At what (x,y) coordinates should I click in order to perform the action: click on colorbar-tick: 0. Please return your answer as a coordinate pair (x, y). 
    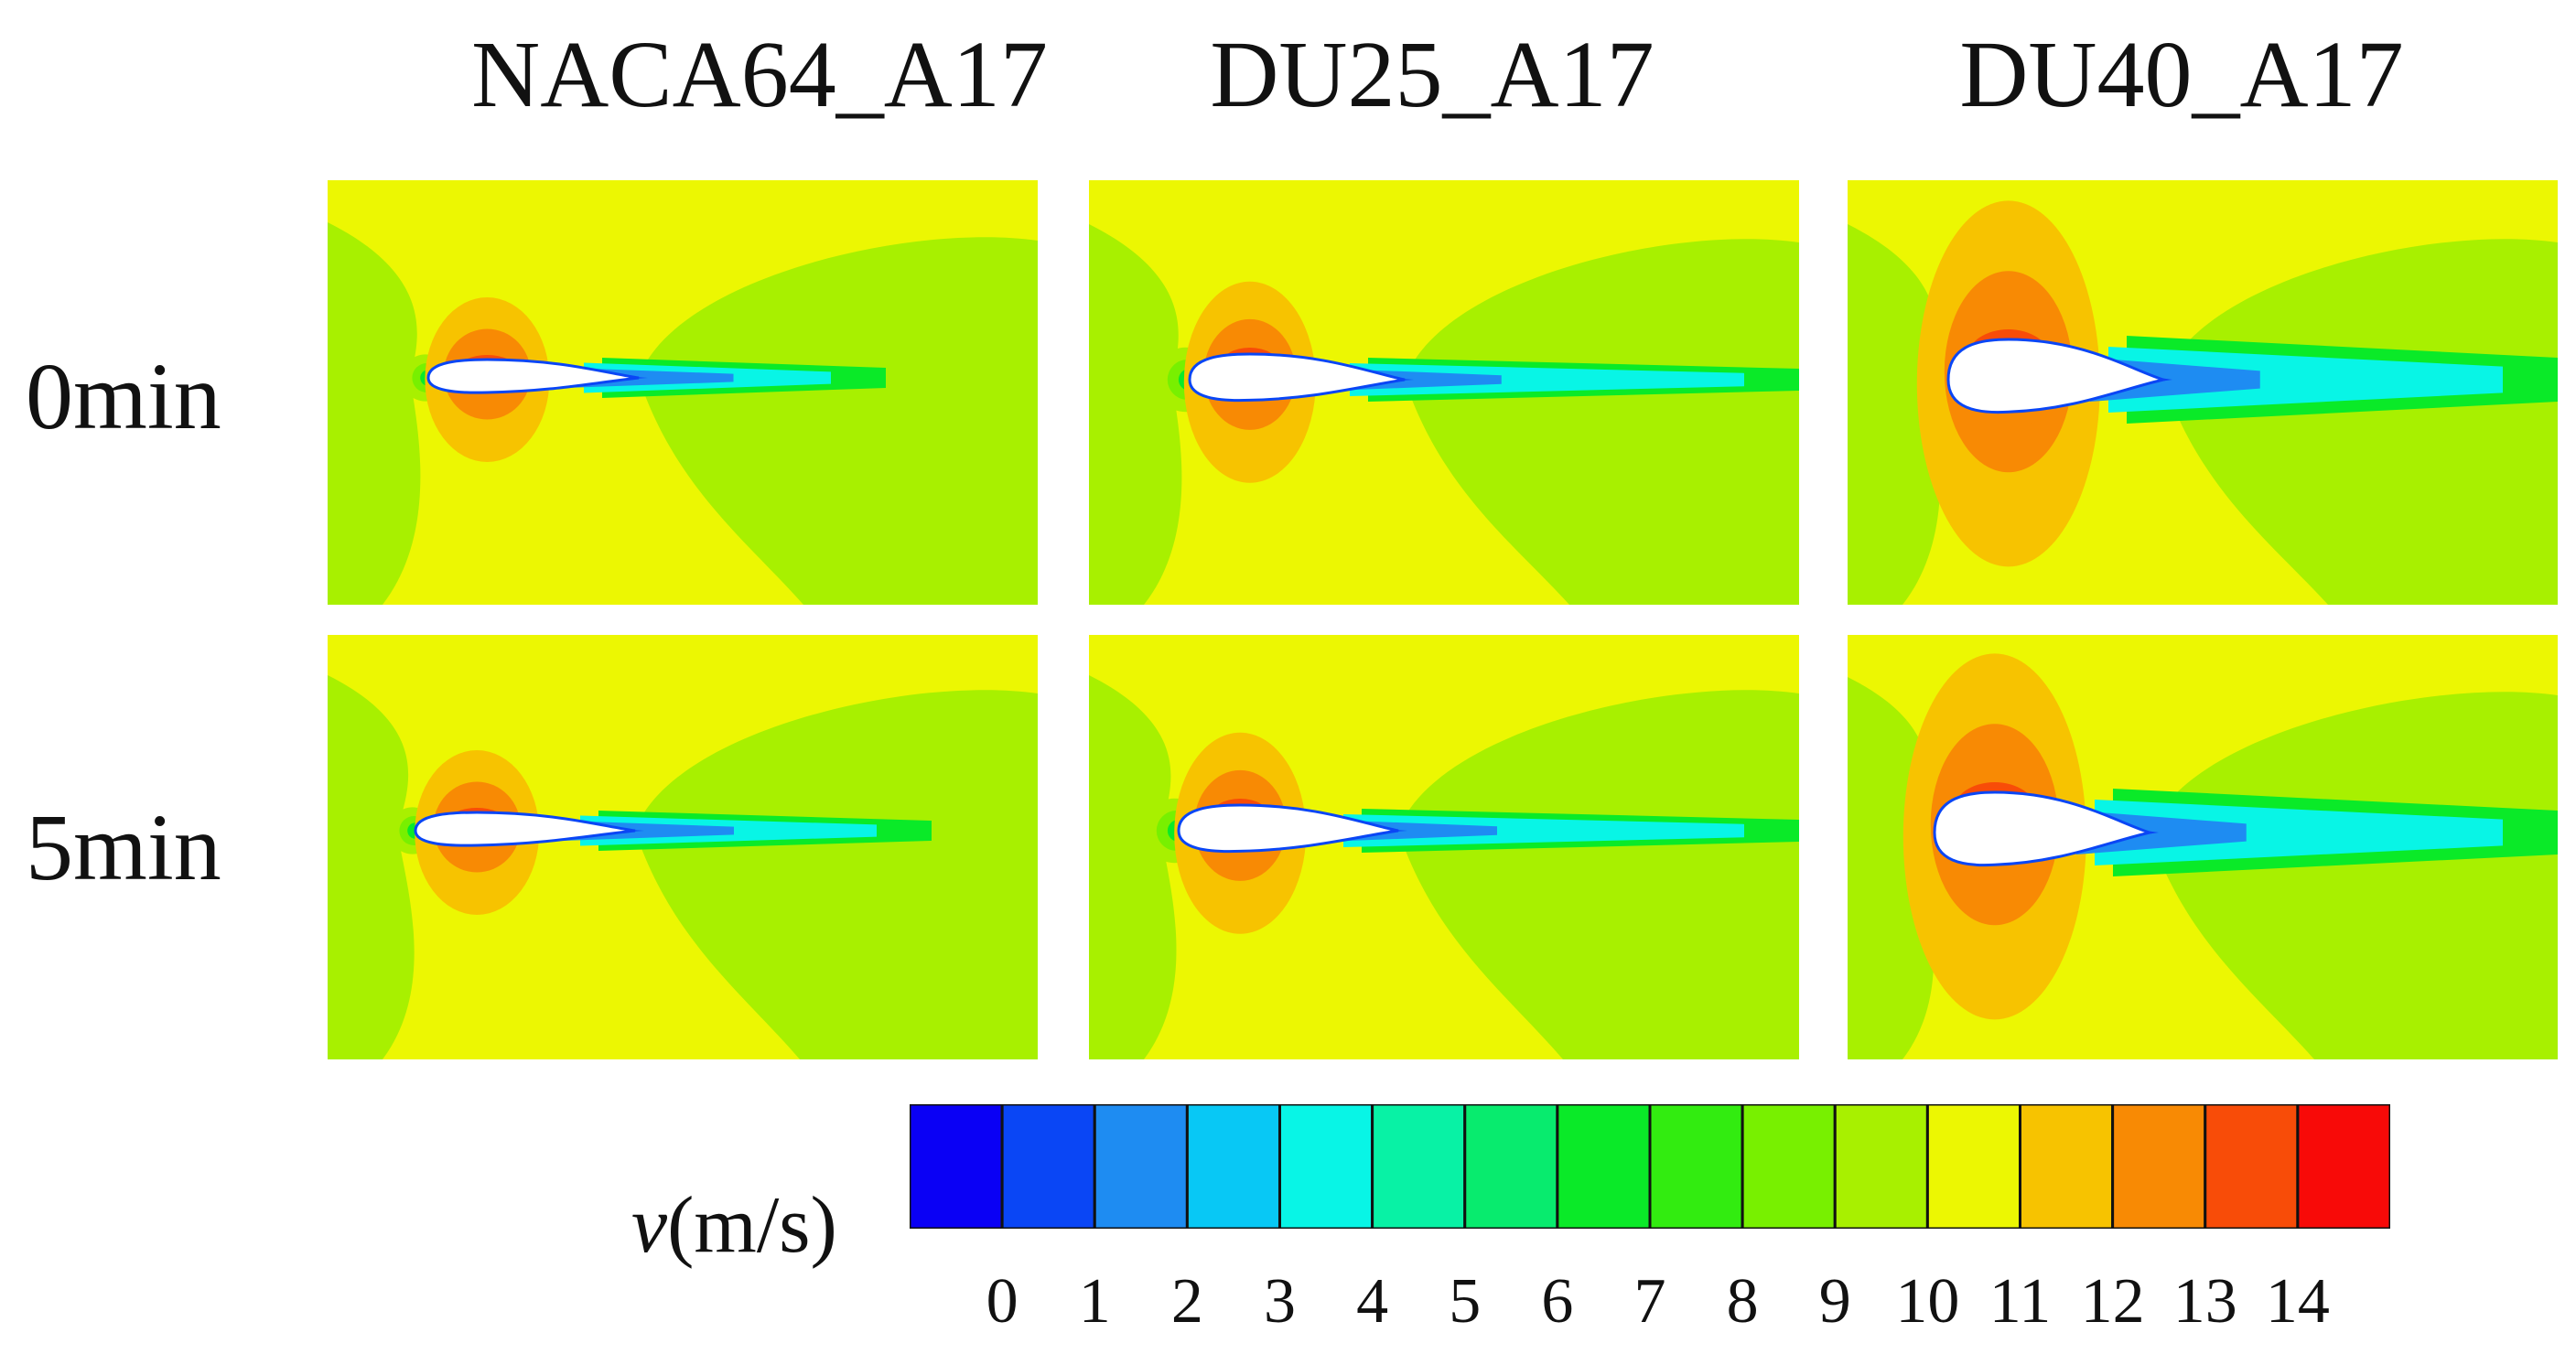
    Looking at the image, I should click on (1003, 1301).